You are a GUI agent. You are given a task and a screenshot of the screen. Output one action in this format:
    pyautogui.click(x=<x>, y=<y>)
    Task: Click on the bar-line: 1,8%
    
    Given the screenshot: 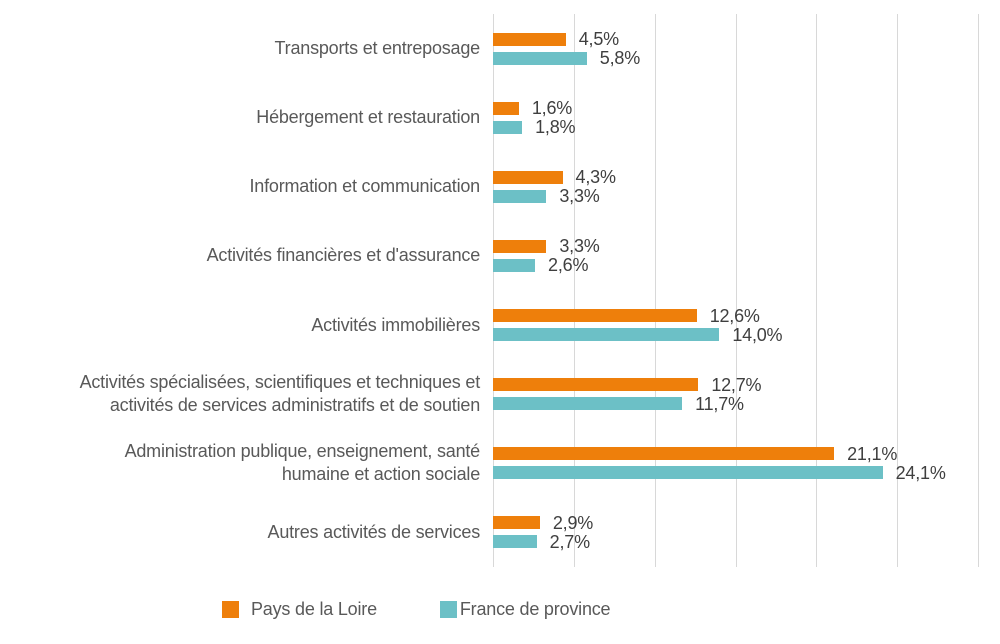 What is the action you would take?
    pyautogui.click(x=746, y=127)
    